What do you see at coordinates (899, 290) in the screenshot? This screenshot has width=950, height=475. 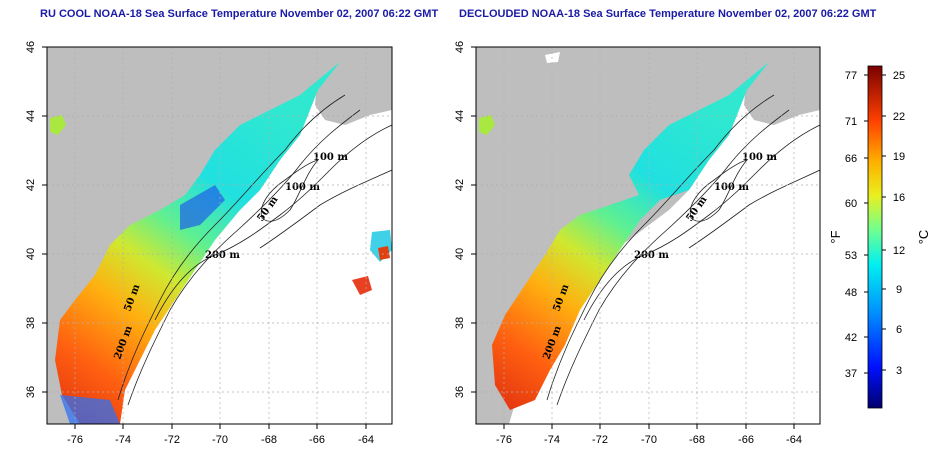 I see `colorbar-c-label: 9` at bounding box center [899, 290].